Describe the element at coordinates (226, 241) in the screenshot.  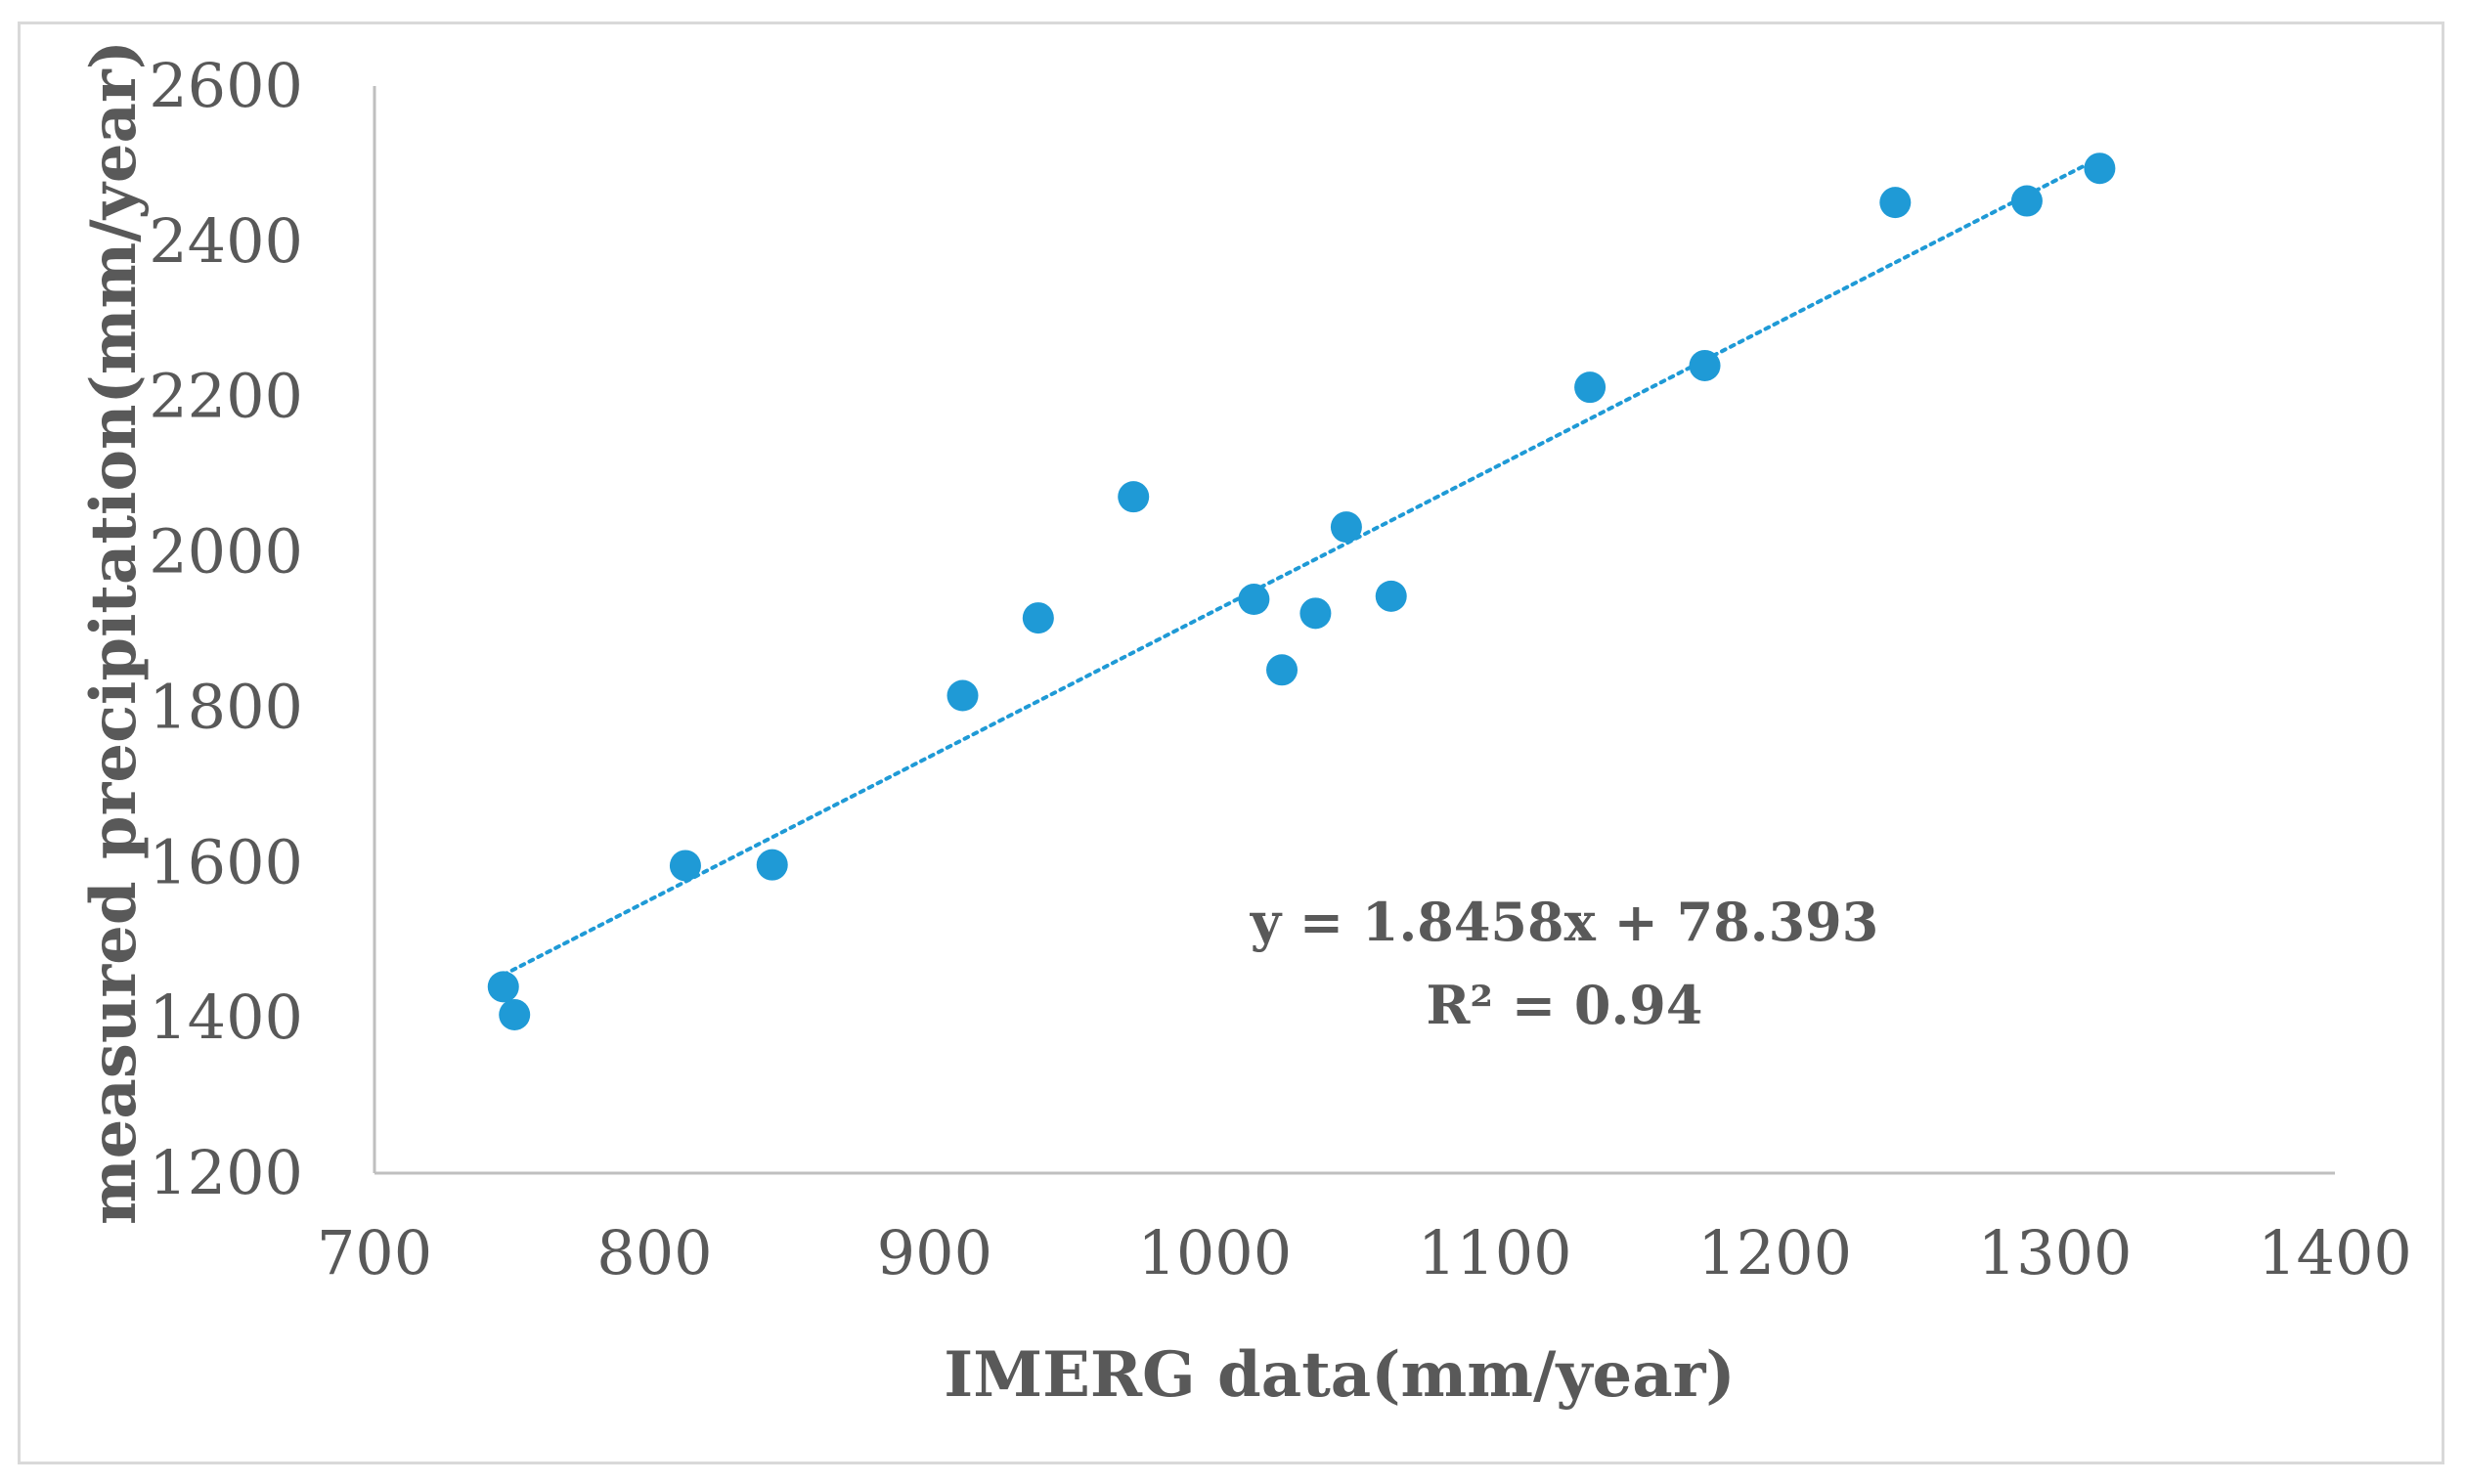
I see `y-tick-label: 2400` at that location.